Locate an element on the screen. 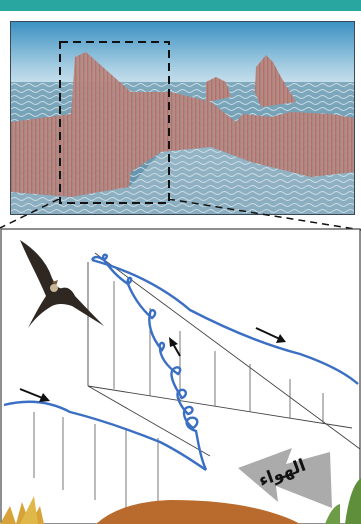 This screenshot has width=361, height=524. flight-trajectory is located at coordinates (149, 362).